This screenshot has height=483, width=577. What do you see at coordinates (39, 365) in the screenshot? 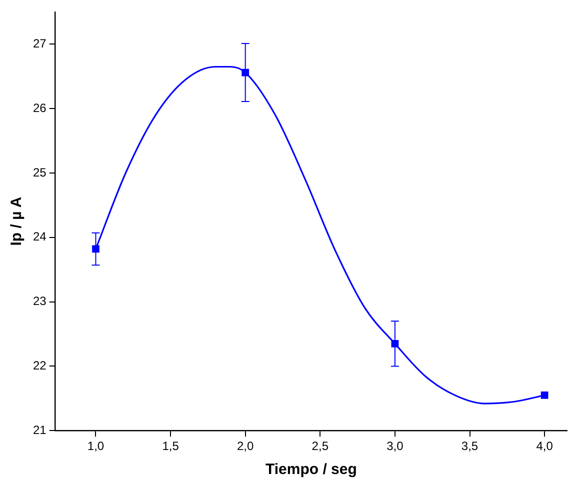
I see `y-tick-label: 22` at bounding box center [39, 365].